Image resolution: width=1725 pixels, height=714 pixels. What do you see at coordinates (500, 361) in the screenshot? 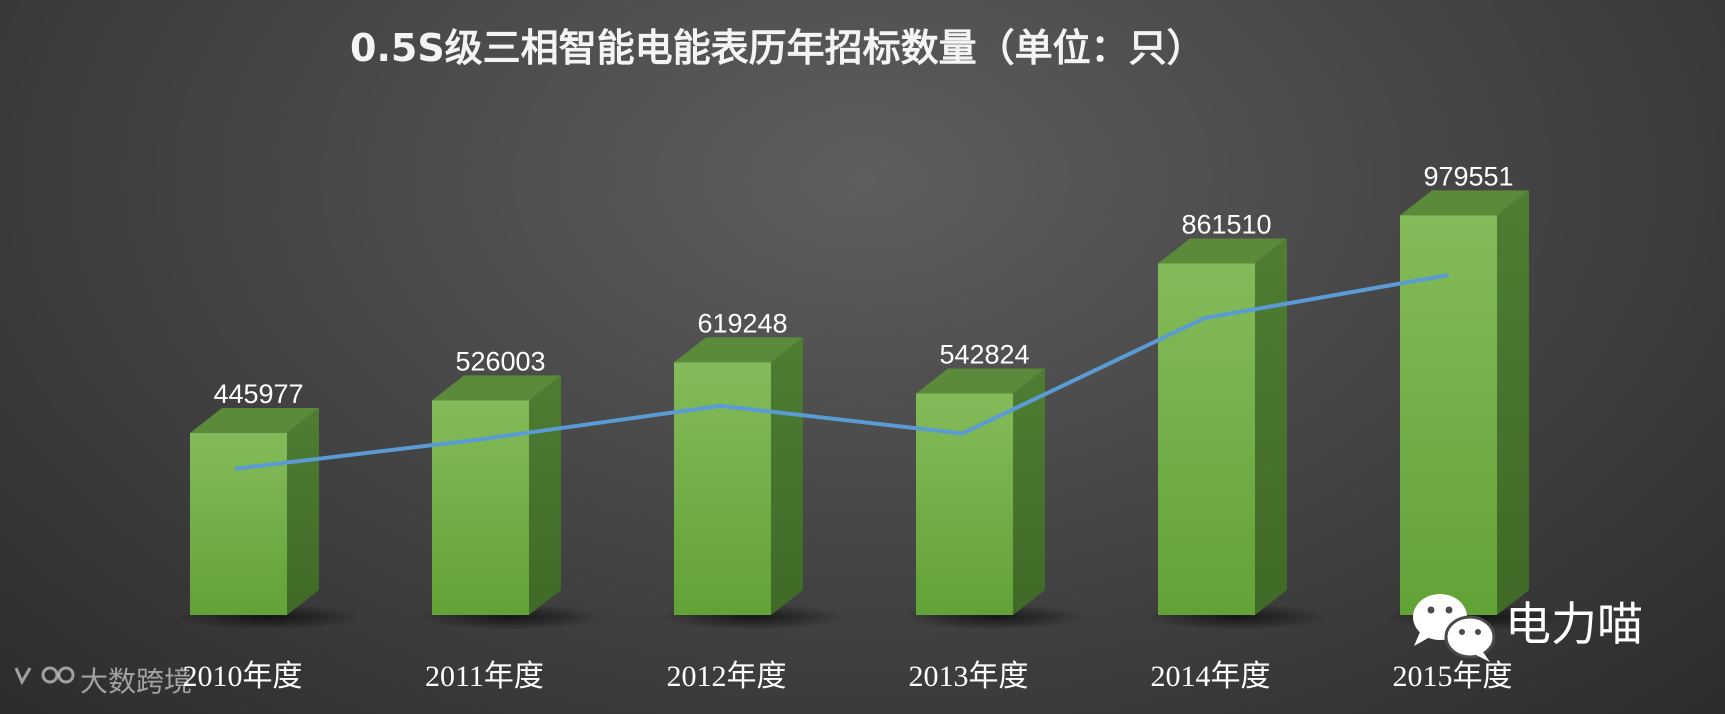
I see `data-label: 526003` at bounding box center [500, 361].